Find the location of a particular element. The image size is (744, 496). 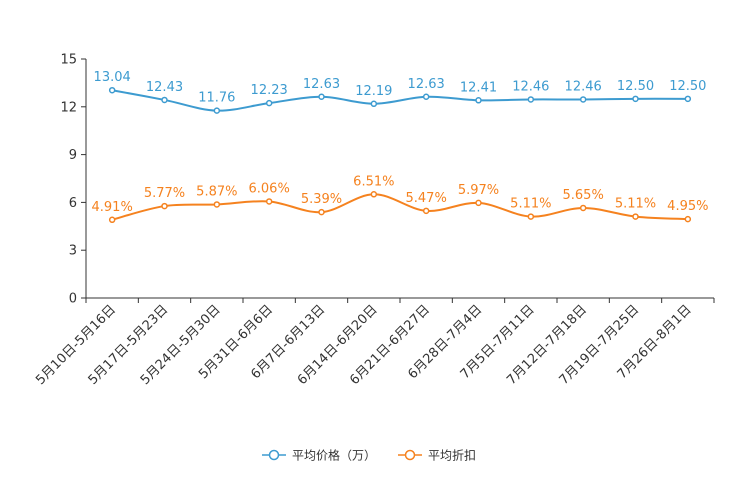

data-label: 13.04 is located at coordinates (112, 77).